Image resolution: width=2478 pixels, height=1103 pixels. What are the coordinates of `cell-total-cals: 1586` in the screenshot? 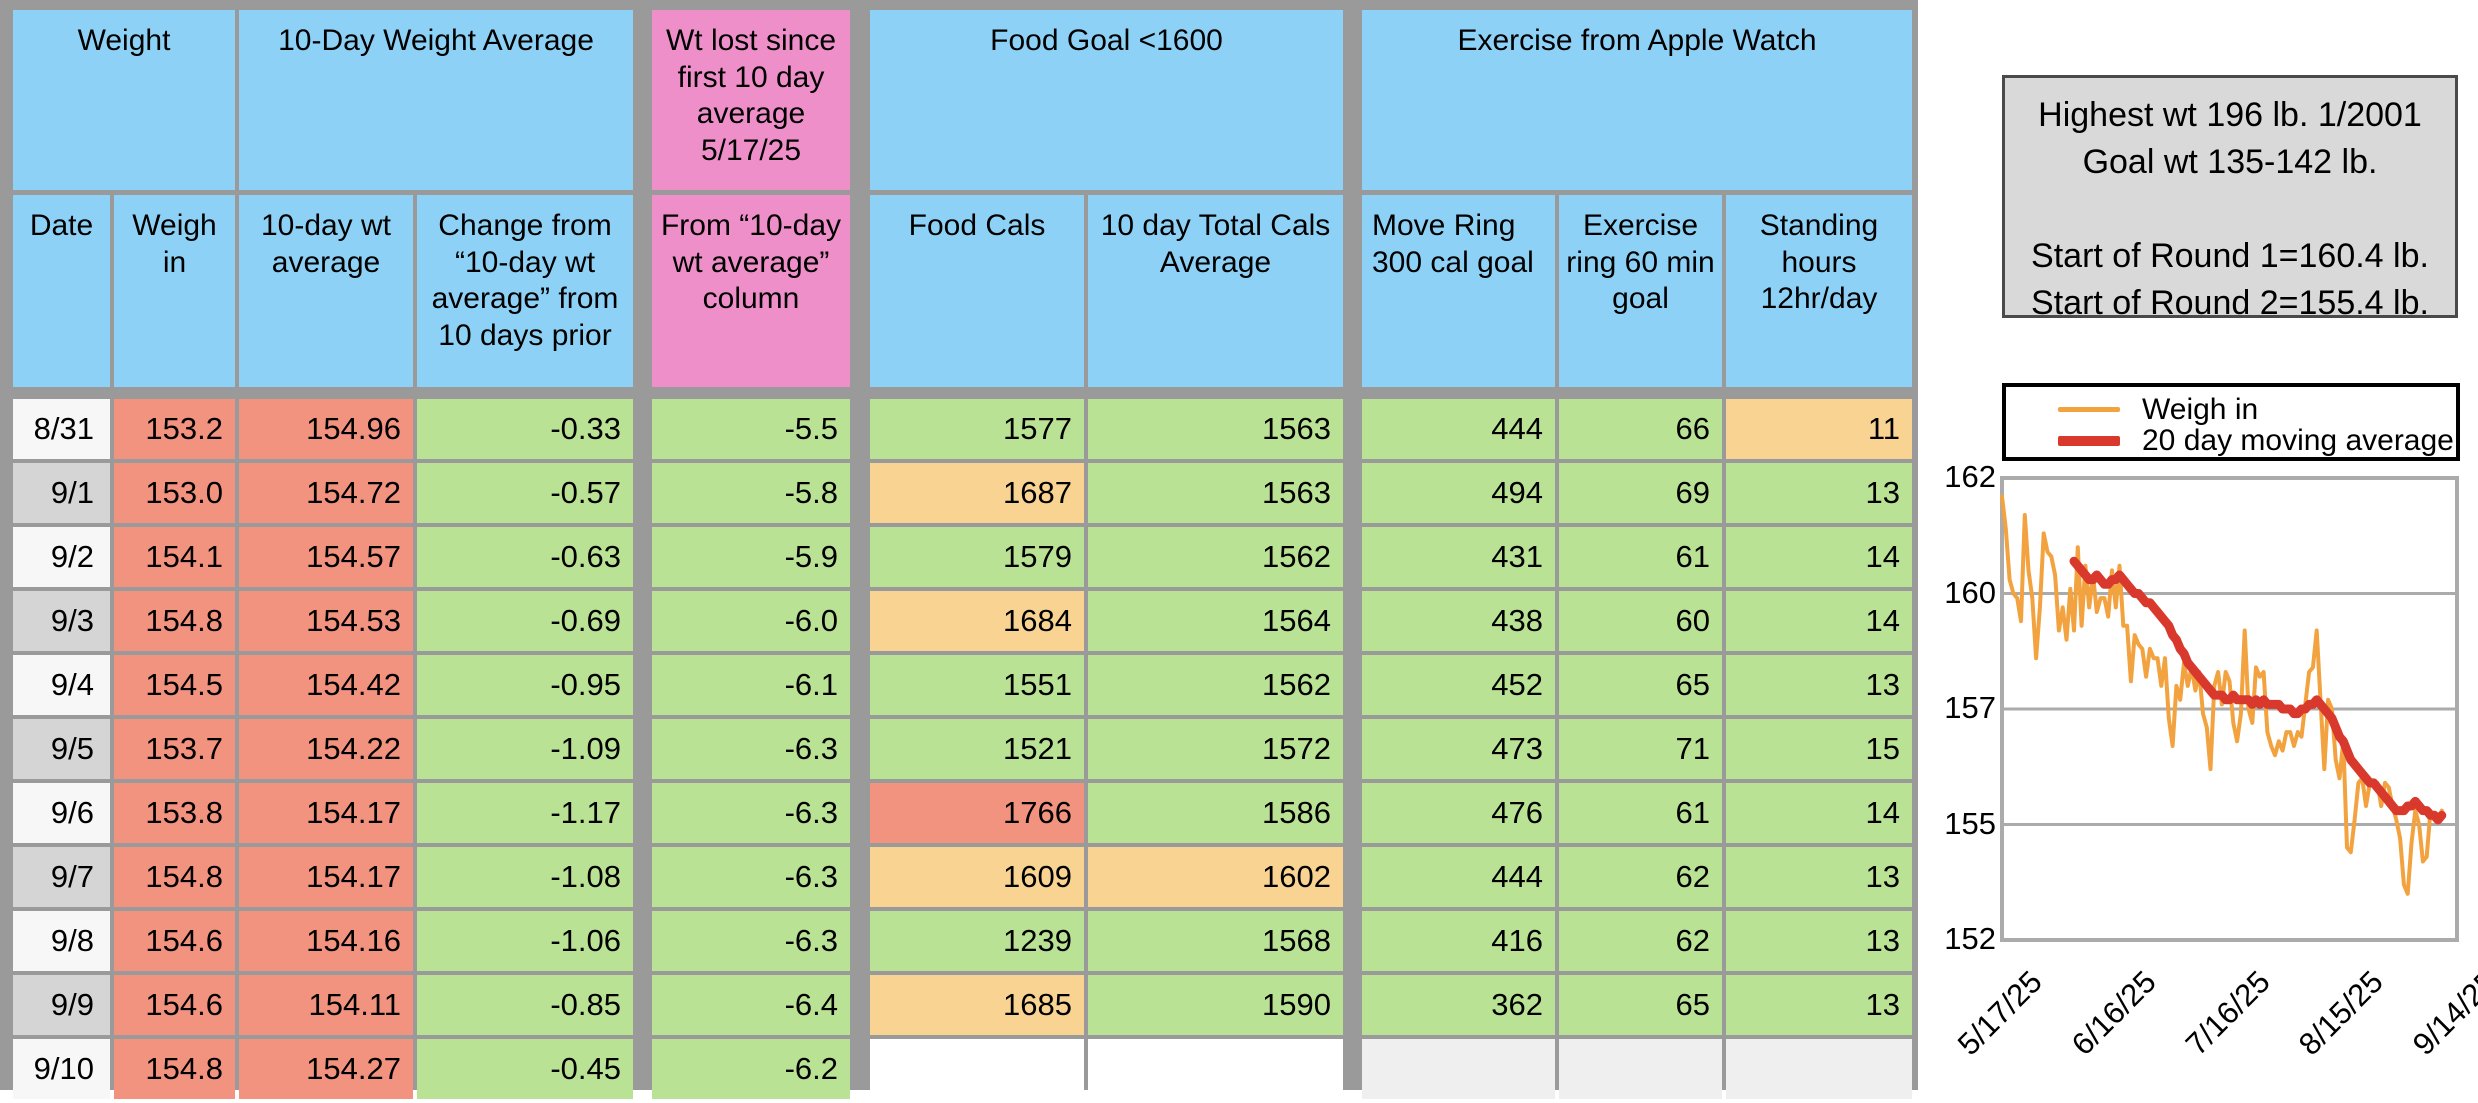 It's located at (1215, 813).